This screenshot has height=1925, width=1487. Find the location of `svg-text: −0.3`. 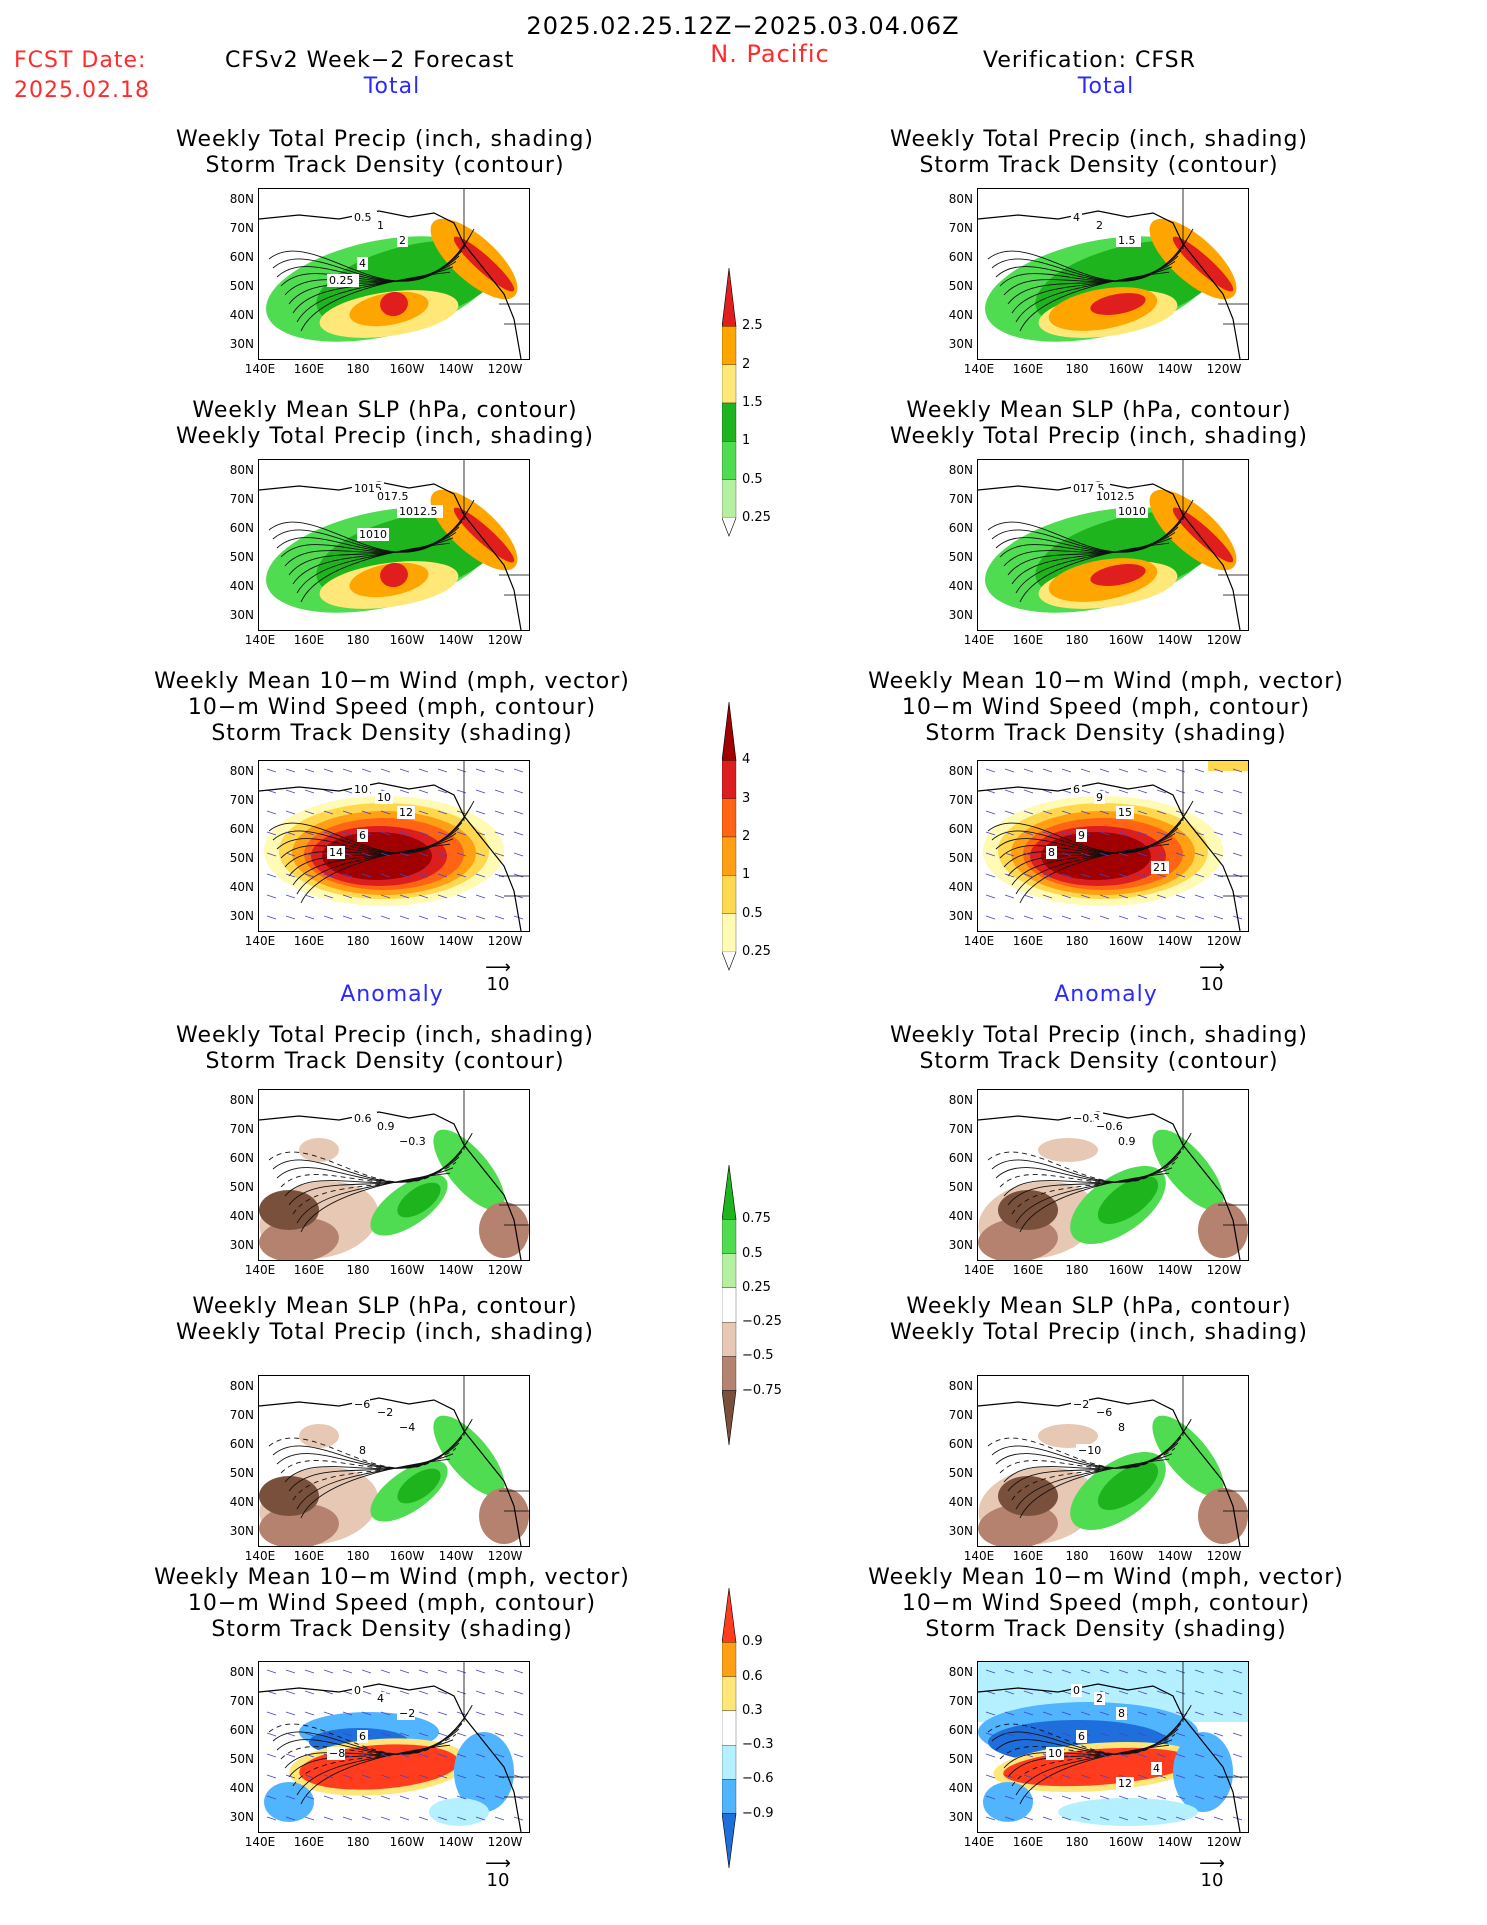

svg-text: −0.3 is located at coordinates (1086, 1118).